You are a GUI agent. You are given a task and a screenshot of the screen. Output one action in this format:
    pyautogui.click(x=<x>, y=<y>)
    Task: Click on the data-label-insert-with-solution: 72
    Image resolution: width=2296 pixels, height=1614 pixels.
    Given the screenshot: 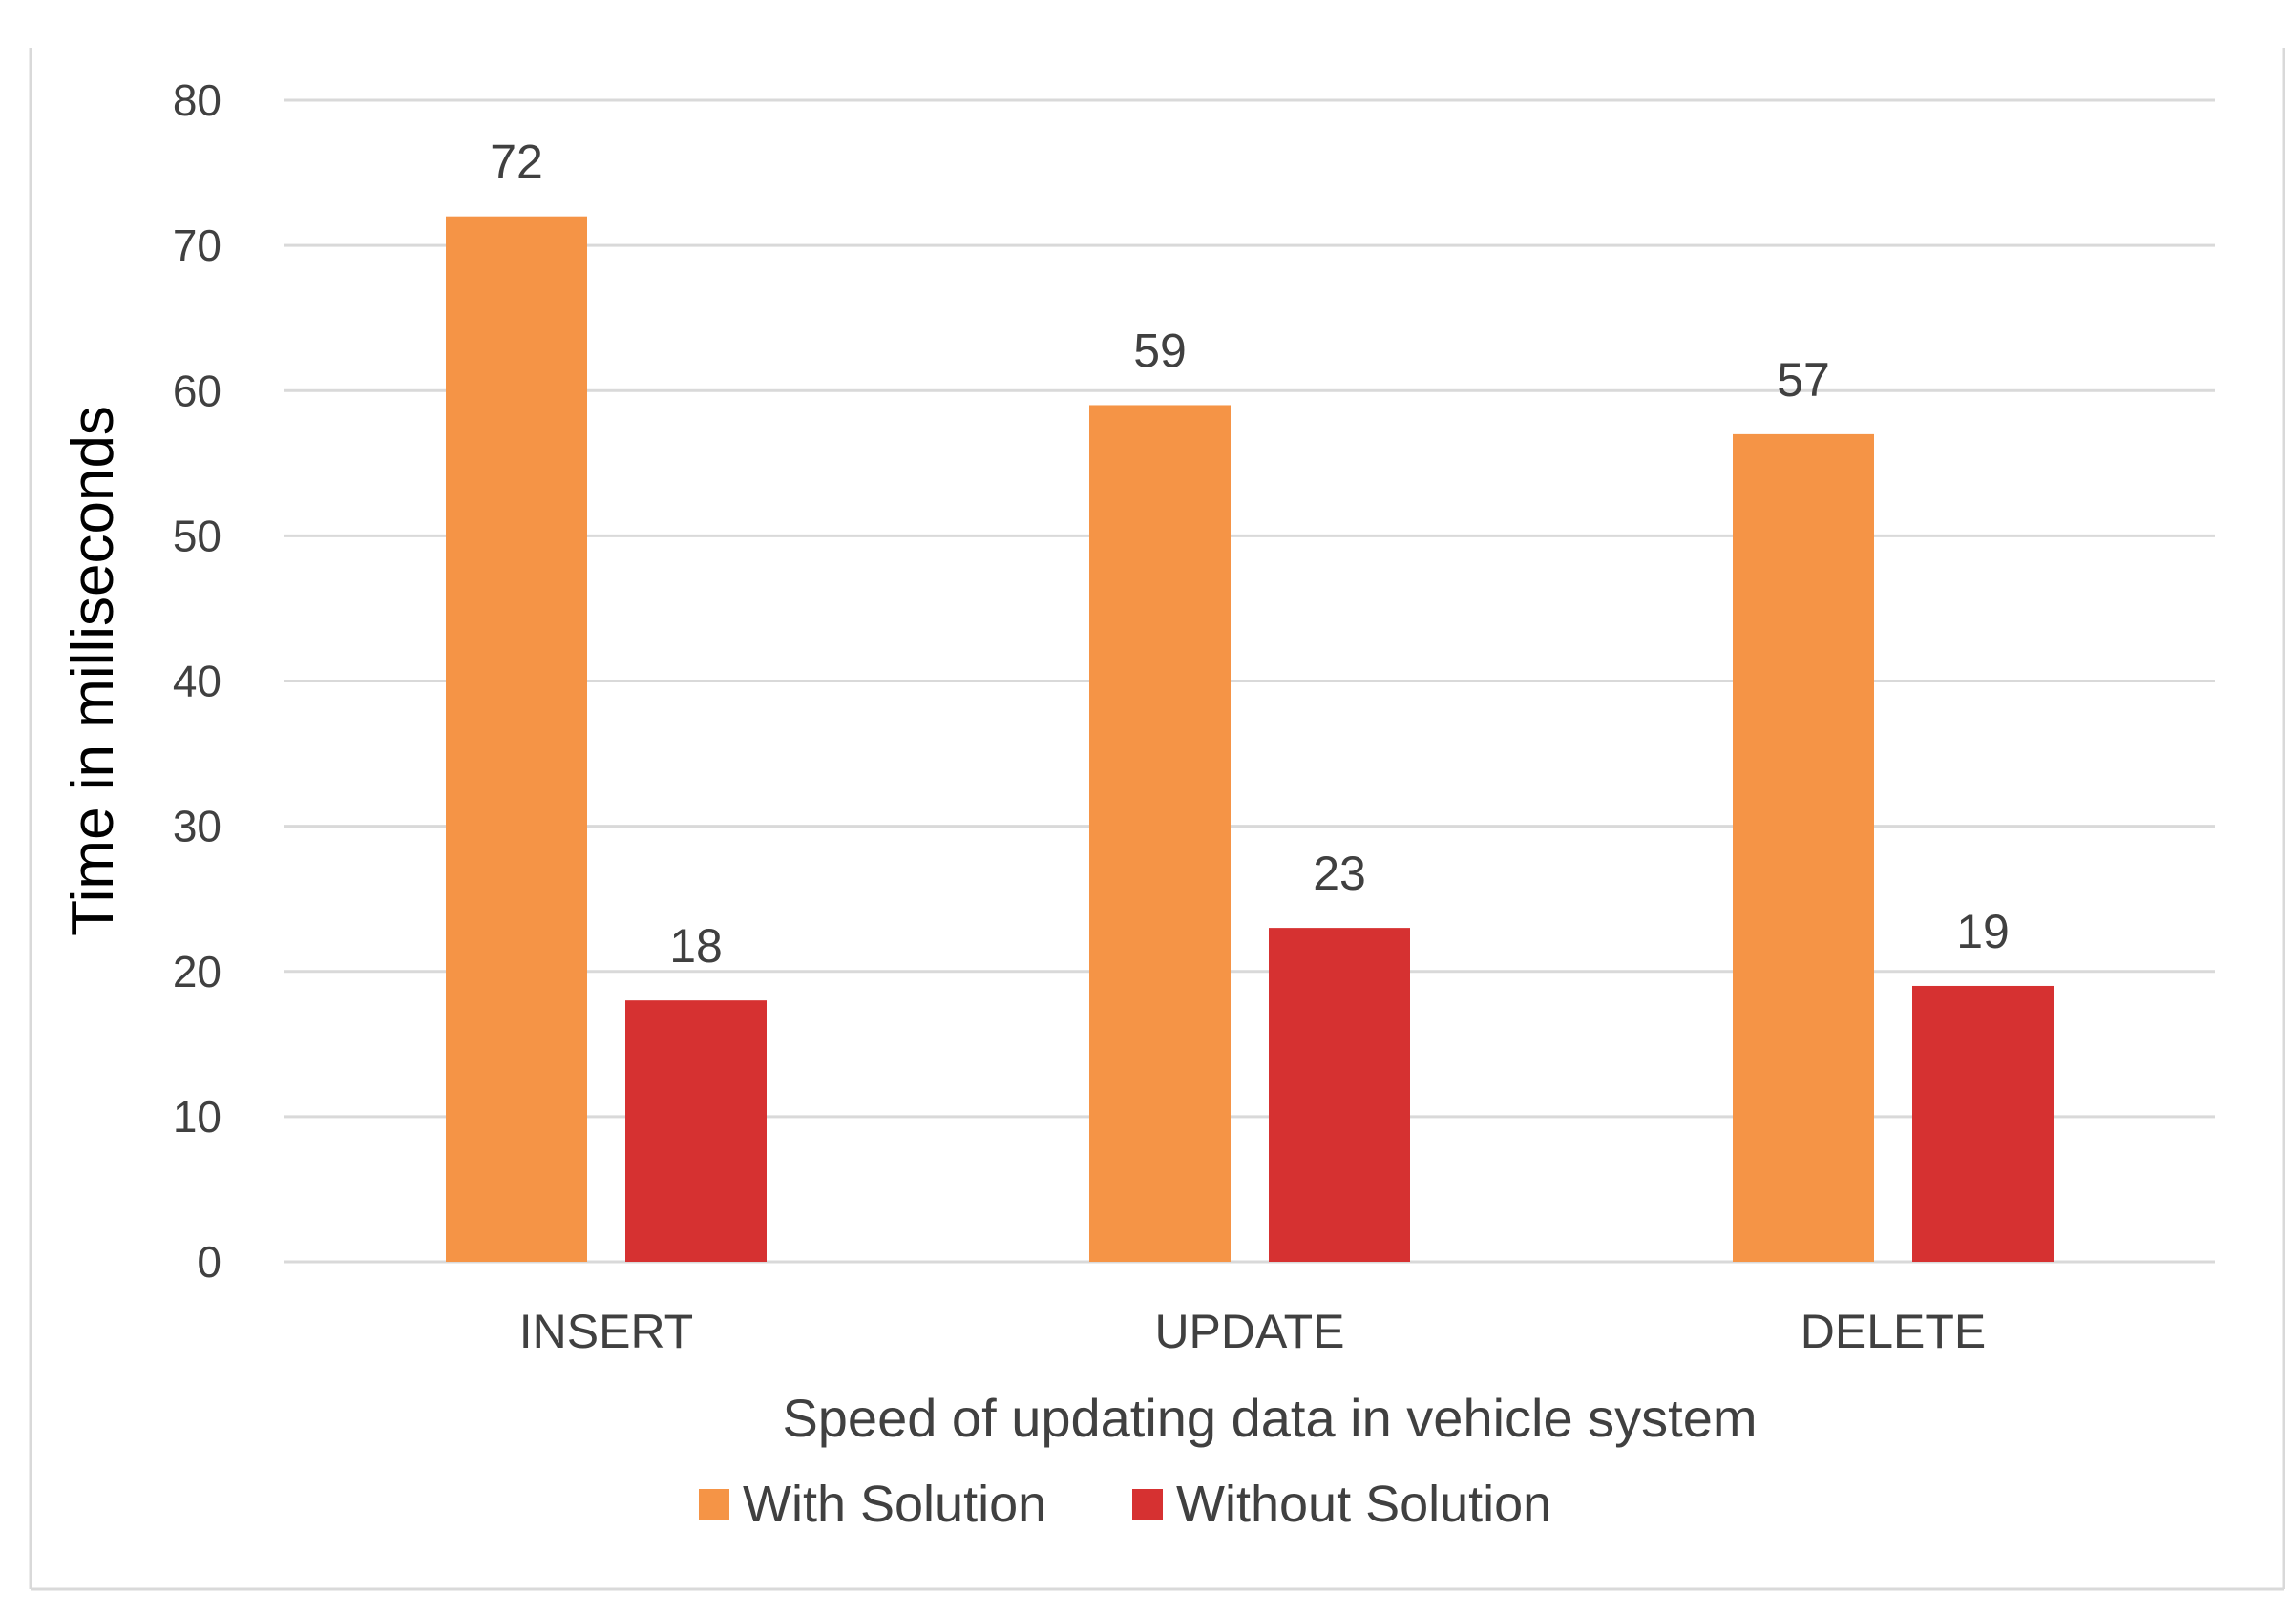 What is the action you would take?
    pyautogui.click(x=517, y=162)
    